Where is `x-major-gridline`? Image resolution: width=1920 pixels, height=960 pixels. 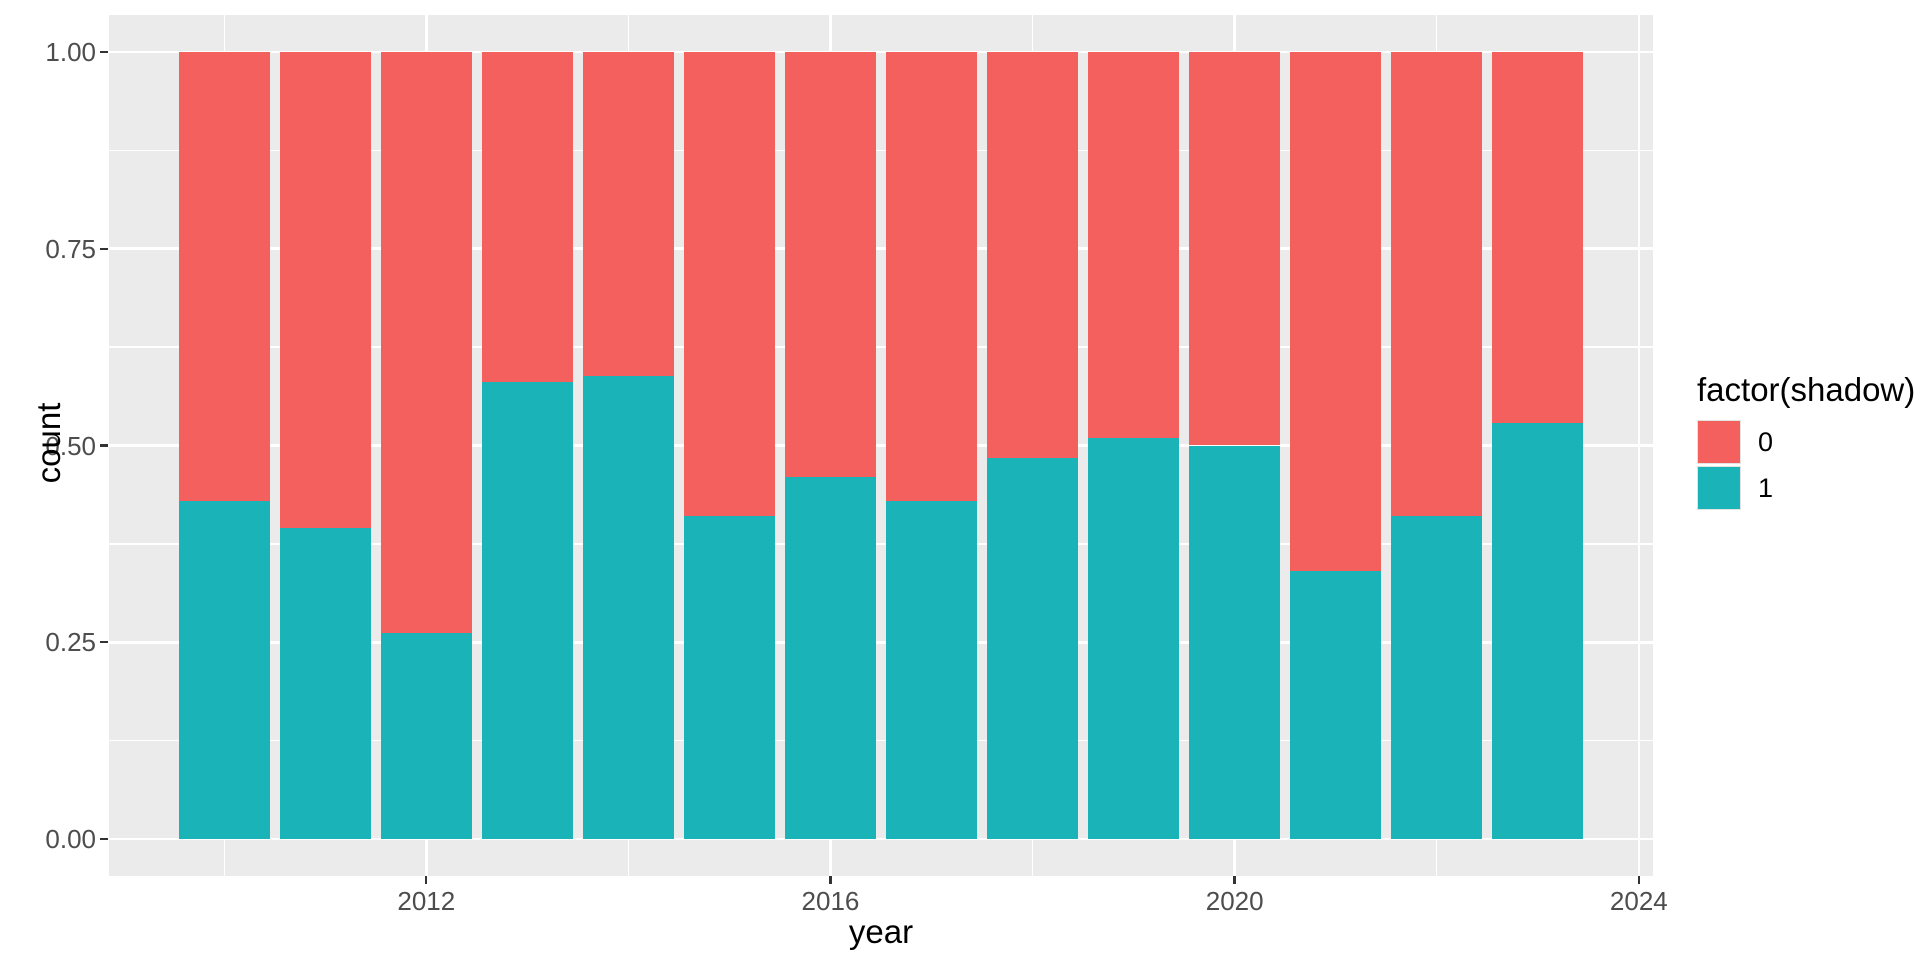 x-major-gridline is located at coordinates (1639, 445).